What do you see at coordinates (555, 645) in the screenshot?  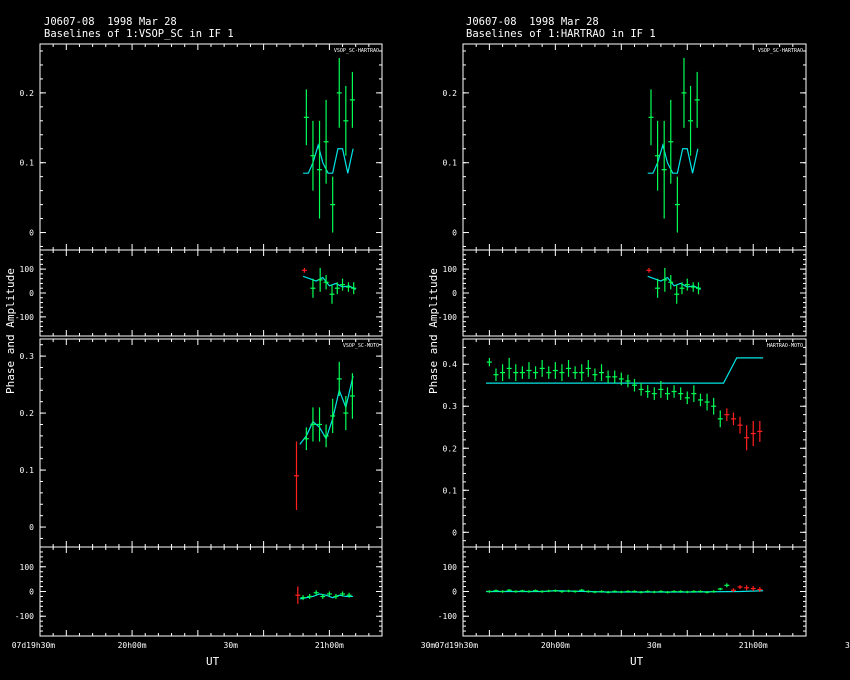 I see `right-xtick-label: 20h00m` at bounding box center [555, 645].